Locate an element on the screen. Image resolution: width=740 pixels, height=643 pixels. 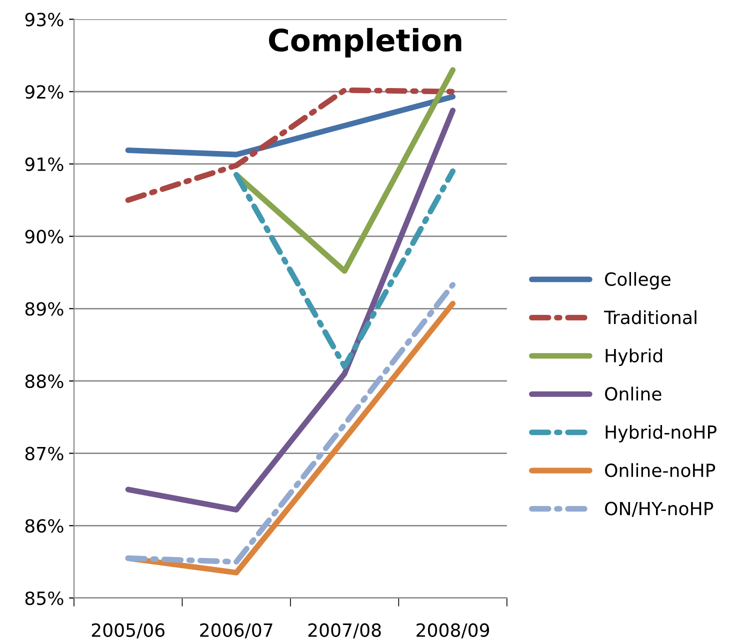
legend-label: Online-noHP is located at coordinates (660, 470).